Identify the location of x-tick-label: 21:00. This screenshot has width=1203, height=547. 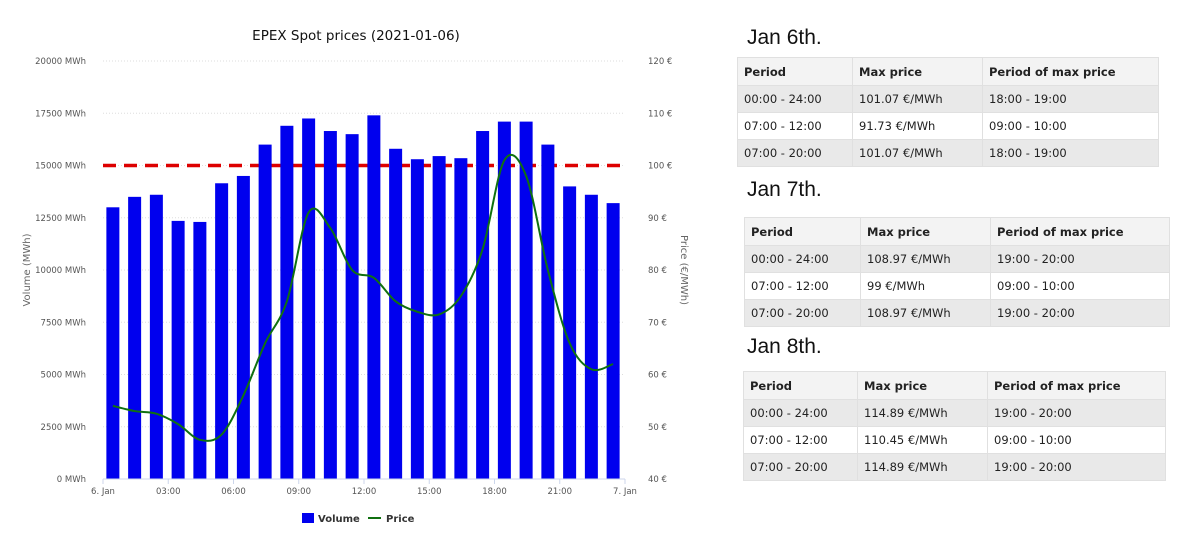
(560, 492).